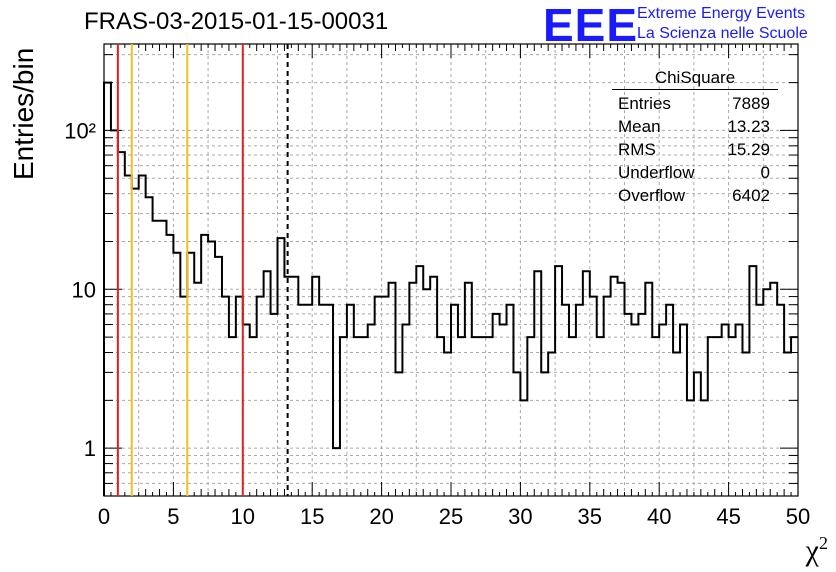  I want to click on x-tick-label: 15, so click(312, 516).